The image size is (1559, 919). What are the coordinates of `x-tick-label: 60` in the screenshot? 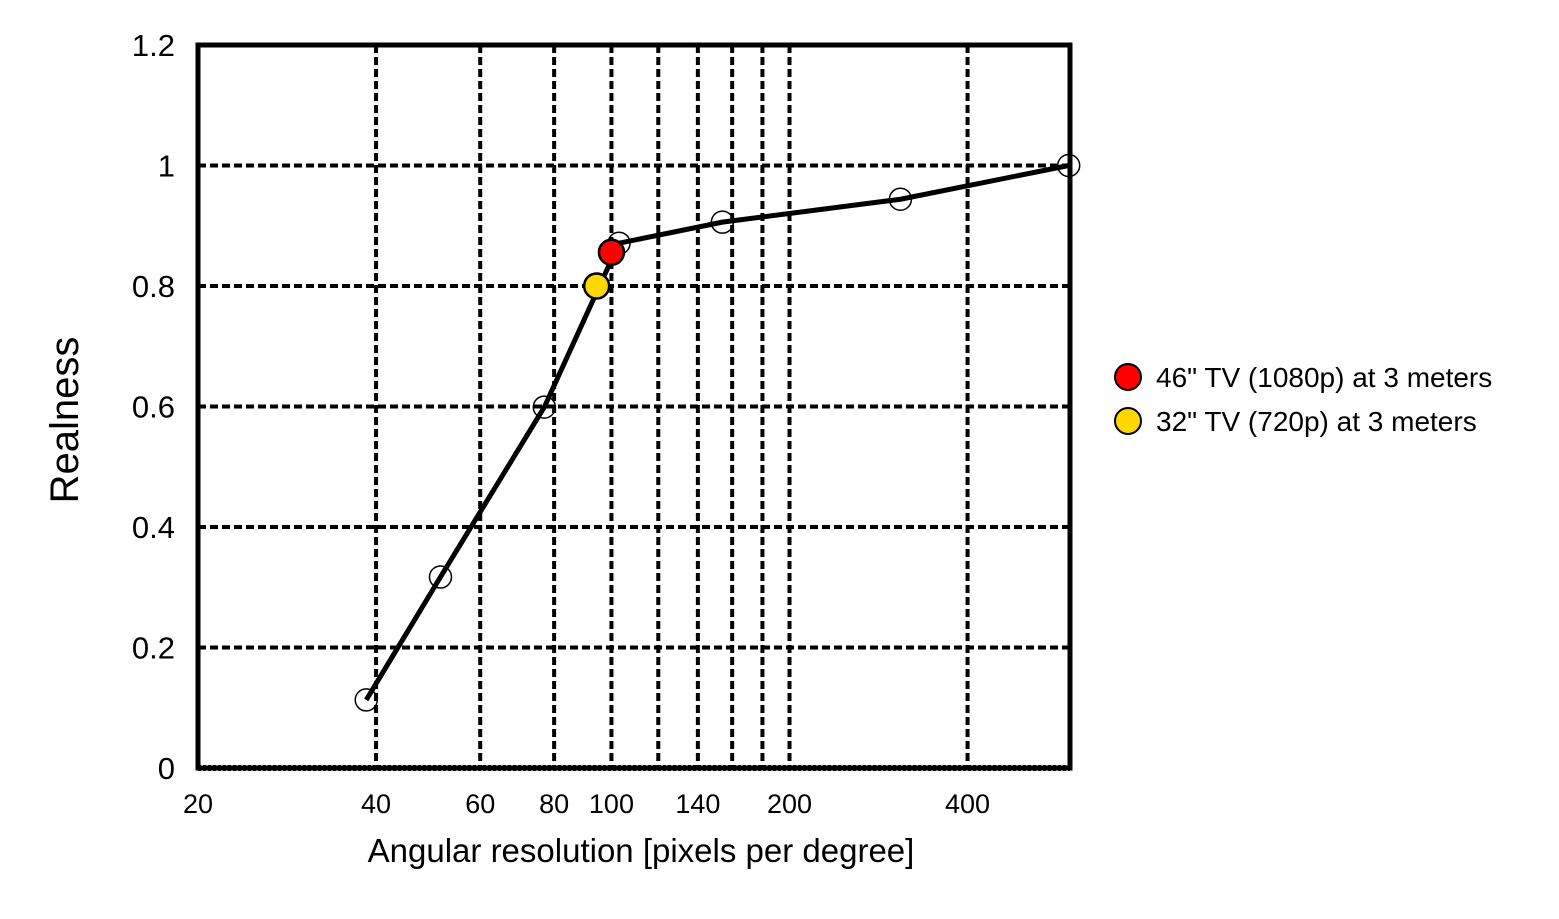 It's located at (480, 804).